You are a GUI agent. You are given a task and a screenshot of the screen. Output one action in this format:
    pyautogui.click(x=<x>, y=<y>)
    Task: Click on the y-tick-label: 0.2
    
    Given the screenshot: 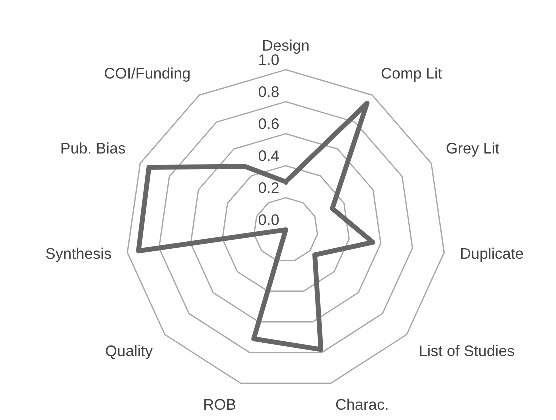 What is the action you would take?
    pyautogui.click(x=268, y=188)
    